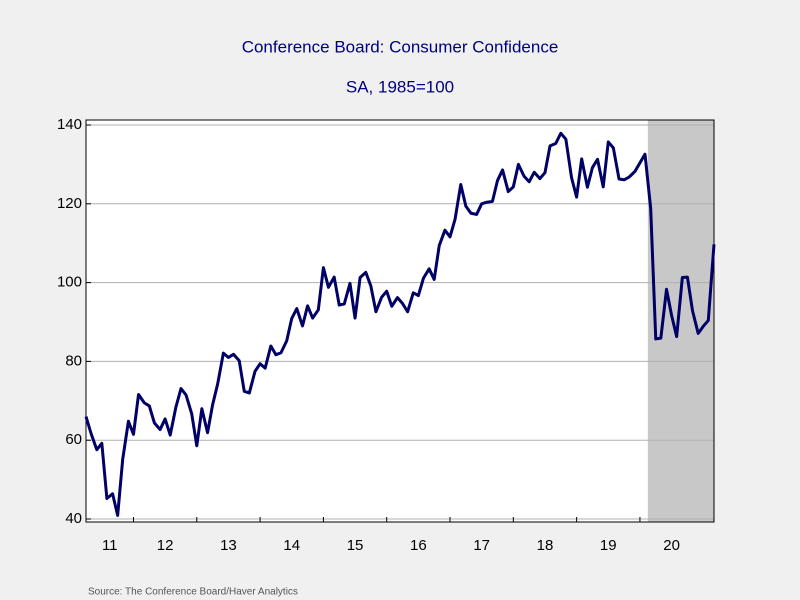 The image size is (800, 600). I want to click on chart-title: Conference Board: Consumer Confidence, so click(400, 46).